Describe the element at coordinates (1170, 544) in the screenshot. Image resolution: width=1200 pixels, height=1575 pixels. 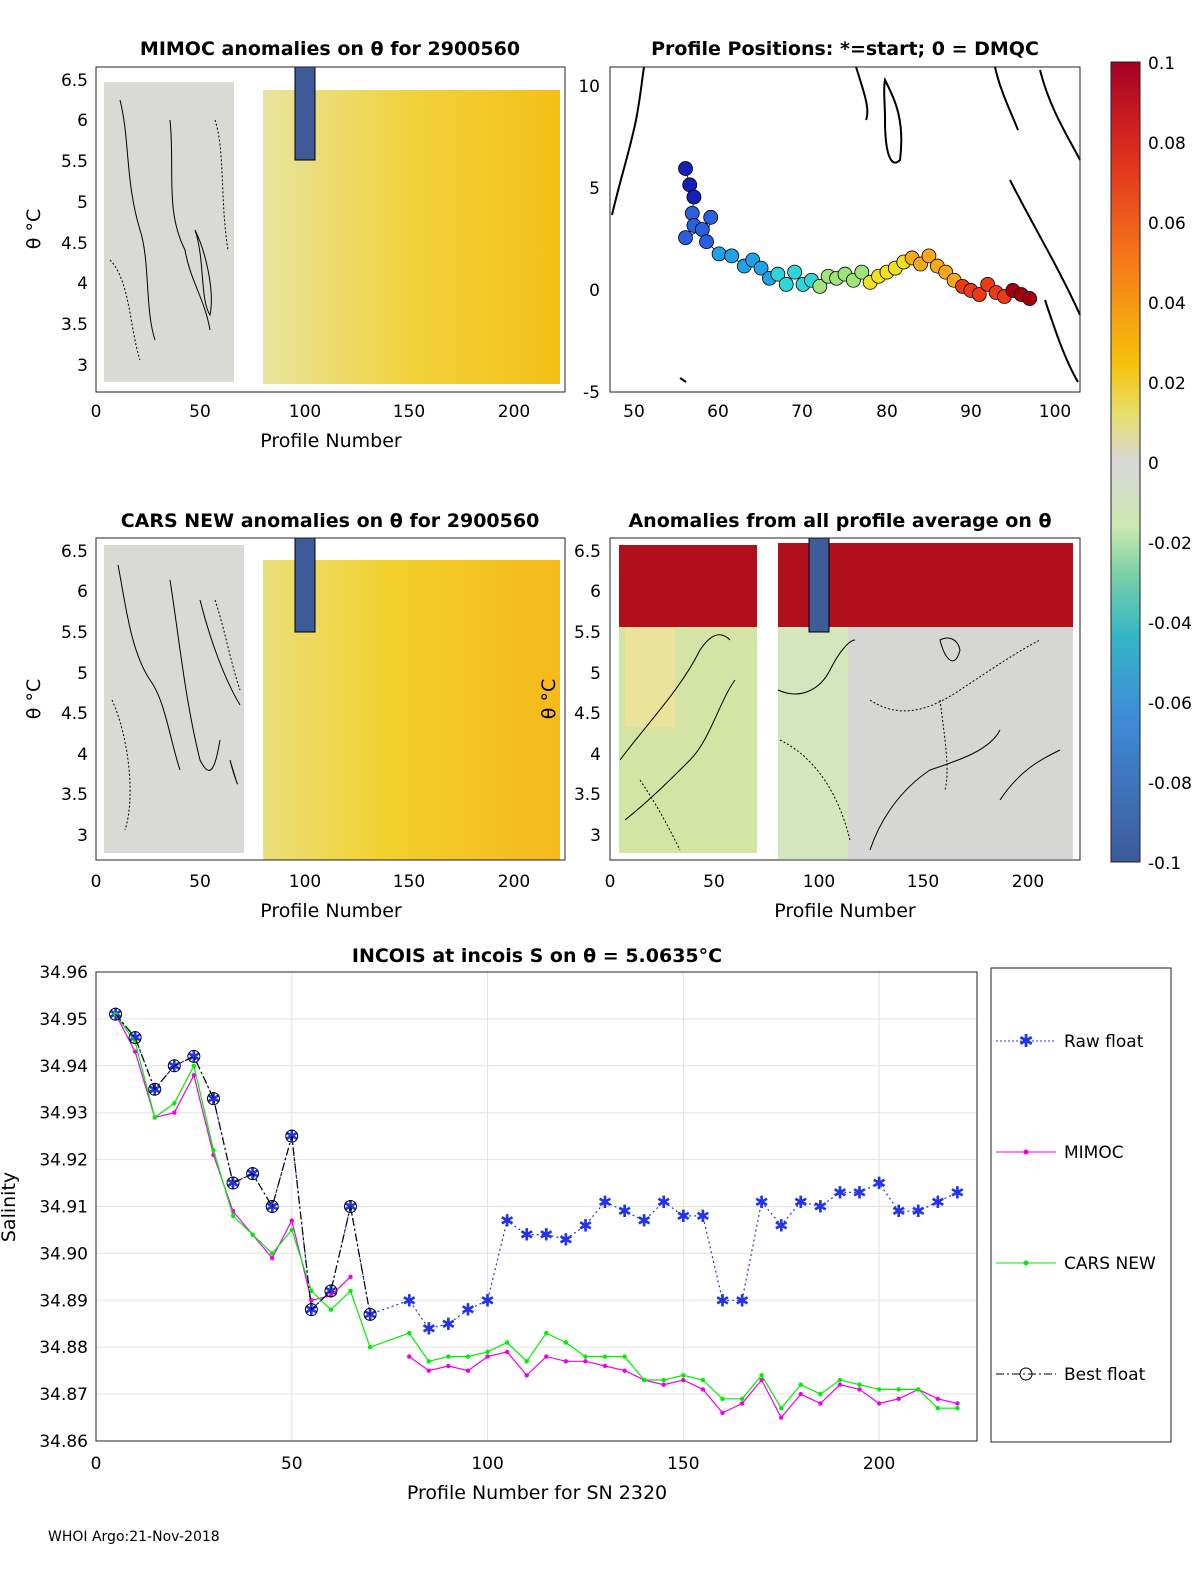
I see `cb-tick: -0.02` at that location.